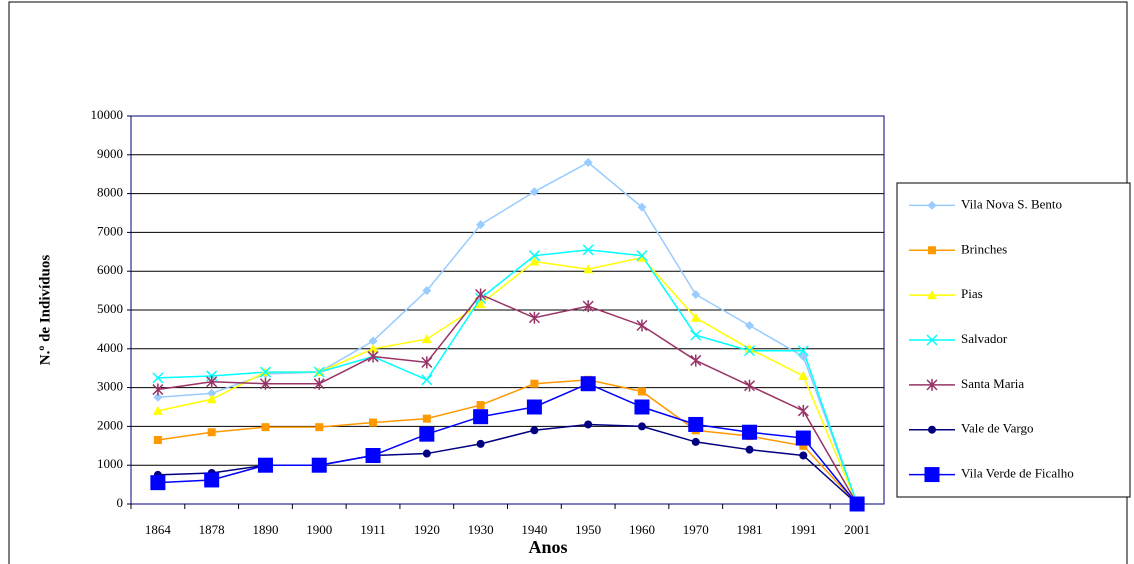  I want to click on y-tick-label: 1000, so click(110, 463).